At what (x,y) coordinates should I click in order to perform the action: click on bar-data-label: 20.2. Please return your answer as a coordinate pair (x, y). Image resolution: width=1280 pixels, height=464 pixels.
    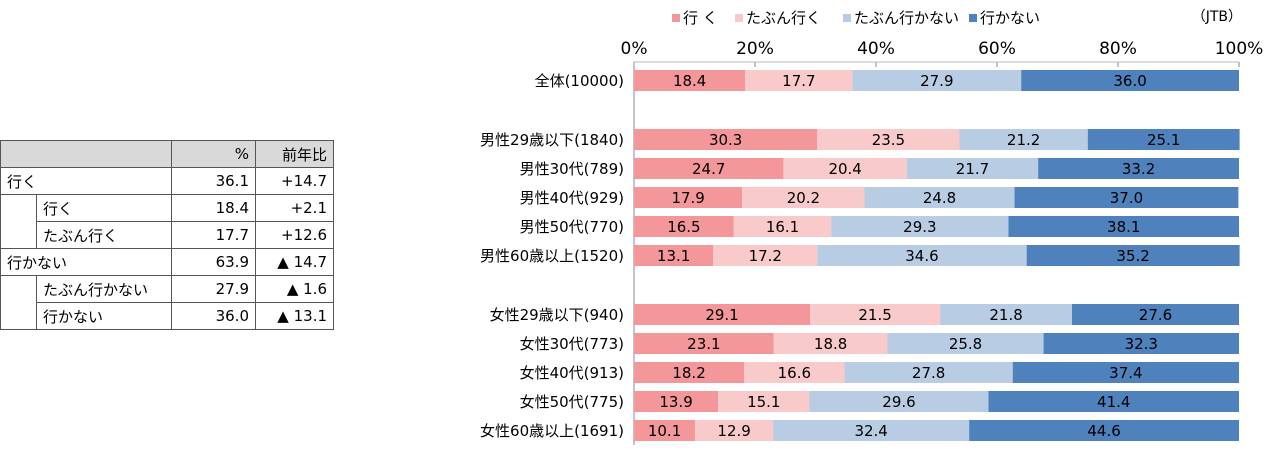
    Looking at the image, I should click on (803, 198).